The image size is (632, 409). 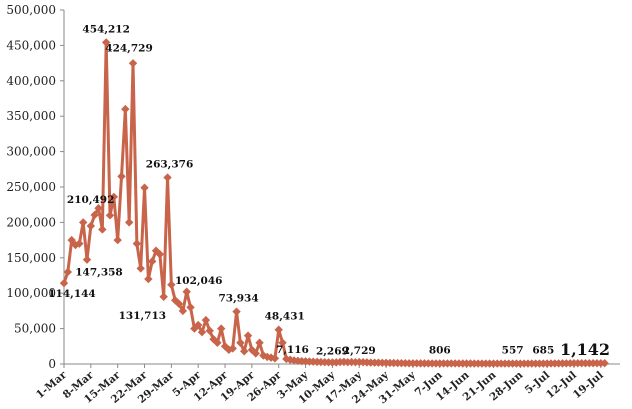 I want to click on data-label: 7,116, so click(x=292, y=350).